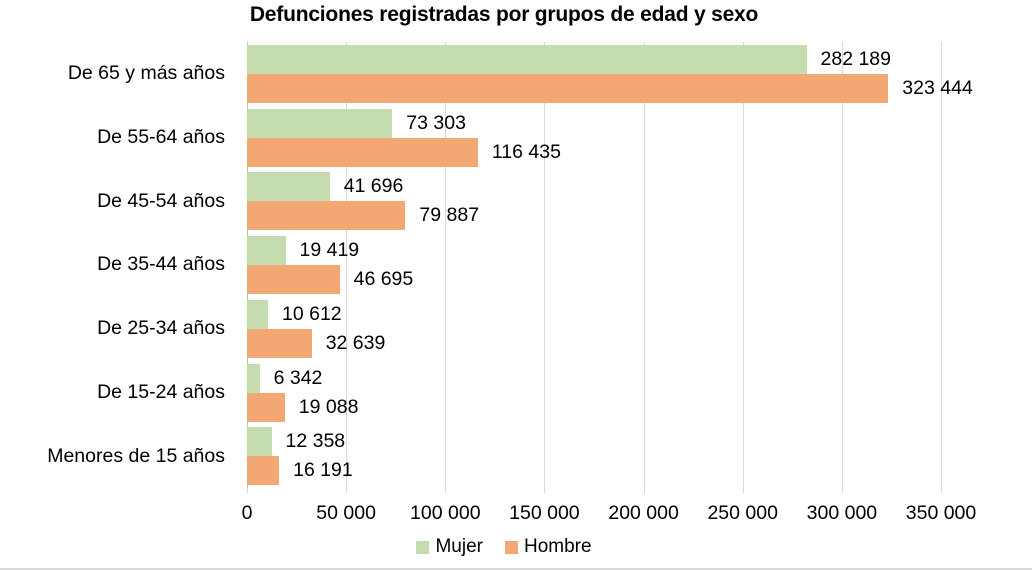 The height and width of the screenshot is (570, 1032). Describe the element at coordinates (161, 391) in the screenshot. I see `category-label: De 15-24 años` at that location.